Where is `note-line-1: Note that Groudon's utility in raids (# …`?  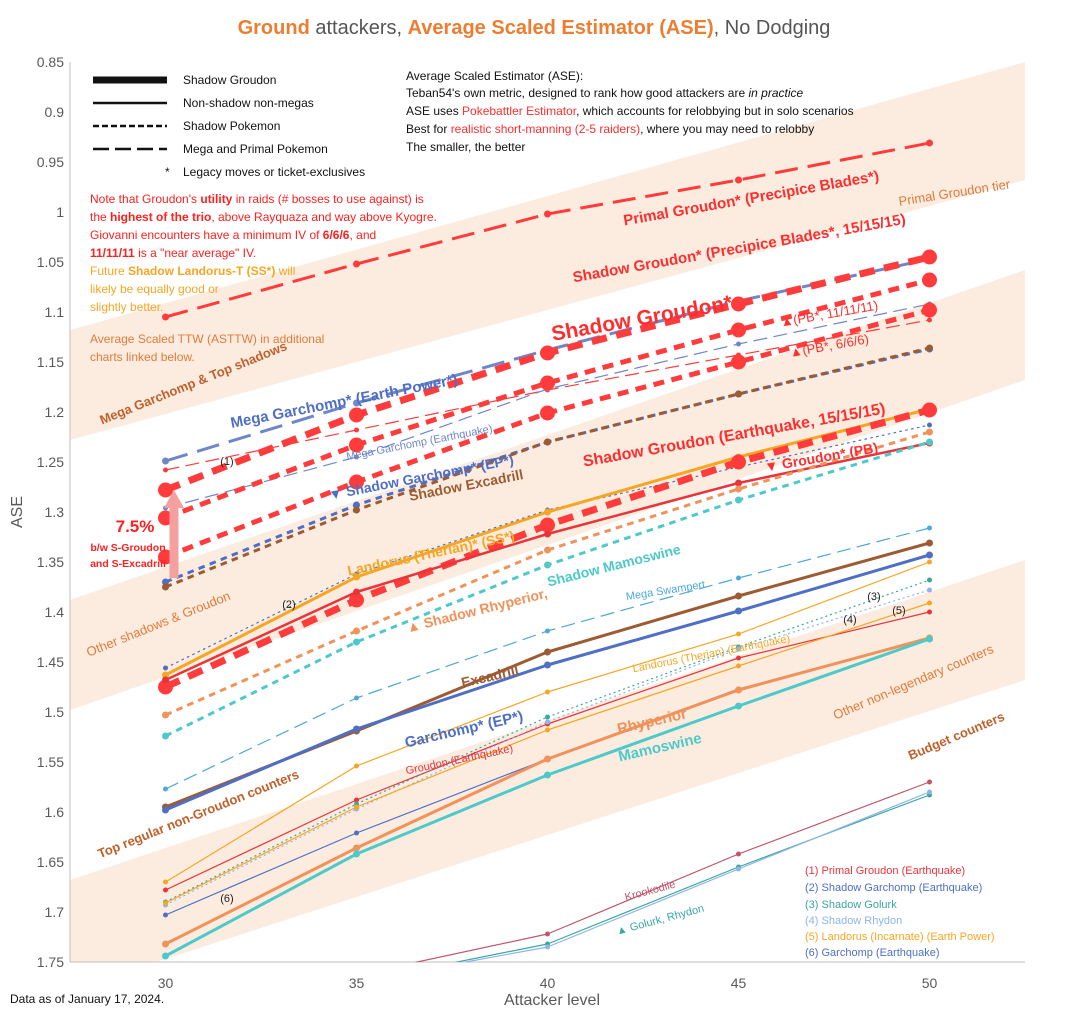 note-line-1: Note that Groudon's utility in raids (# … is located at coordinates (257, 199).